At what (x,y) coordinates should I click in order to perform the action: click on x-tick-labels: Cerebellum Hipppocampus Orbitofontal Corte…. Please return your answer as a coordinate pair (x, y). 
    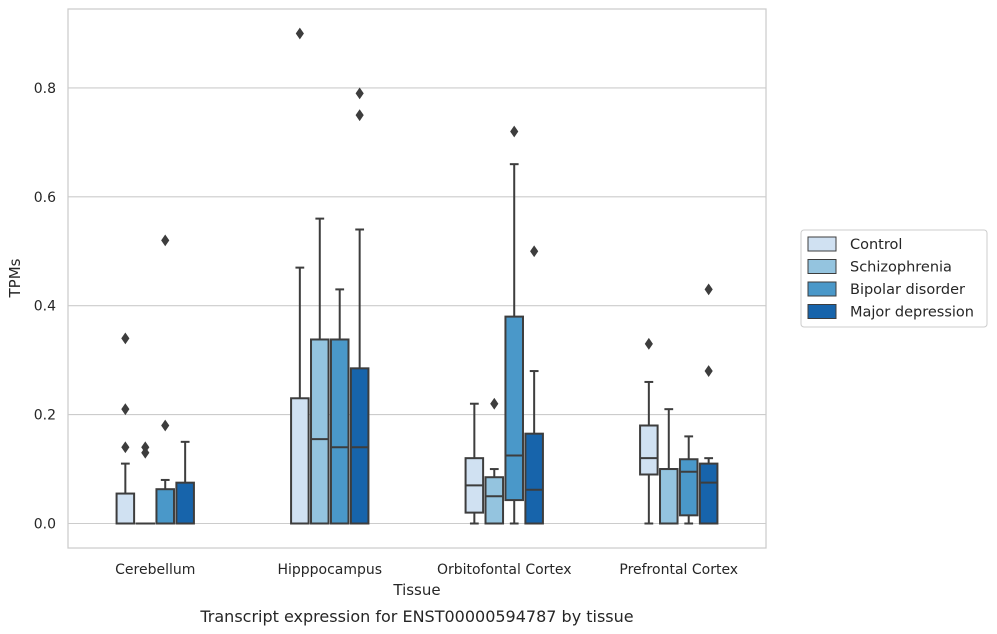
    Looking at the image, I should click on (426, 570).